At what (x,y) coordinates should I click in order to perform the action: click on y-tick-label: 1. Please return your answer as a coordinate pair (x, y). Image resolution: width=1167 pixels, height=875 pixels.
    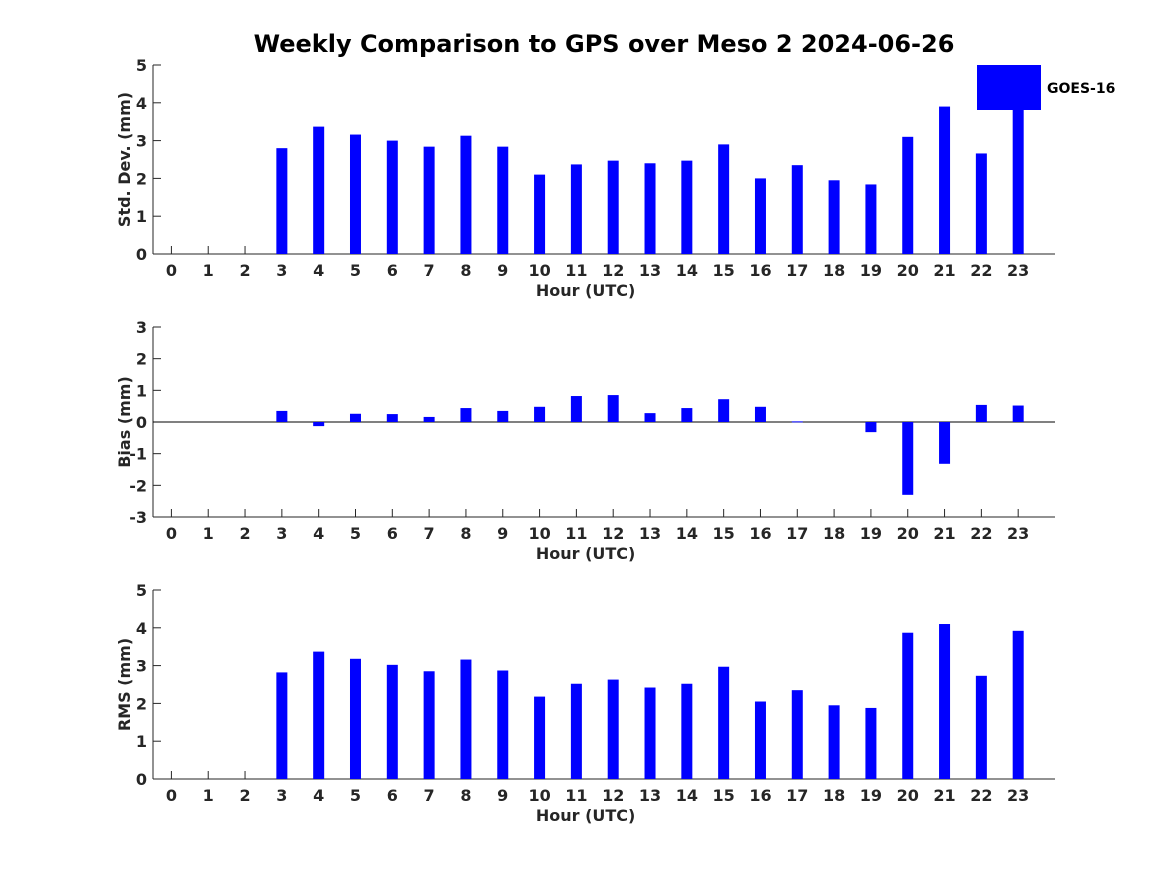
    Looking at the image, I should click on (141, 216).